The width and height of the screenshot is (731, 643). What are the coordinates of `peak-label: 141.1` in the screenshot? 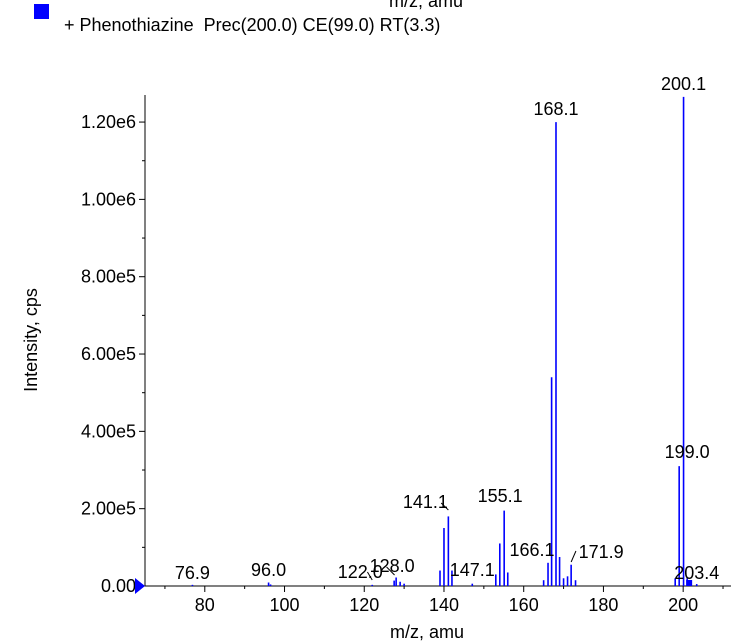 It's located at (425, 502).